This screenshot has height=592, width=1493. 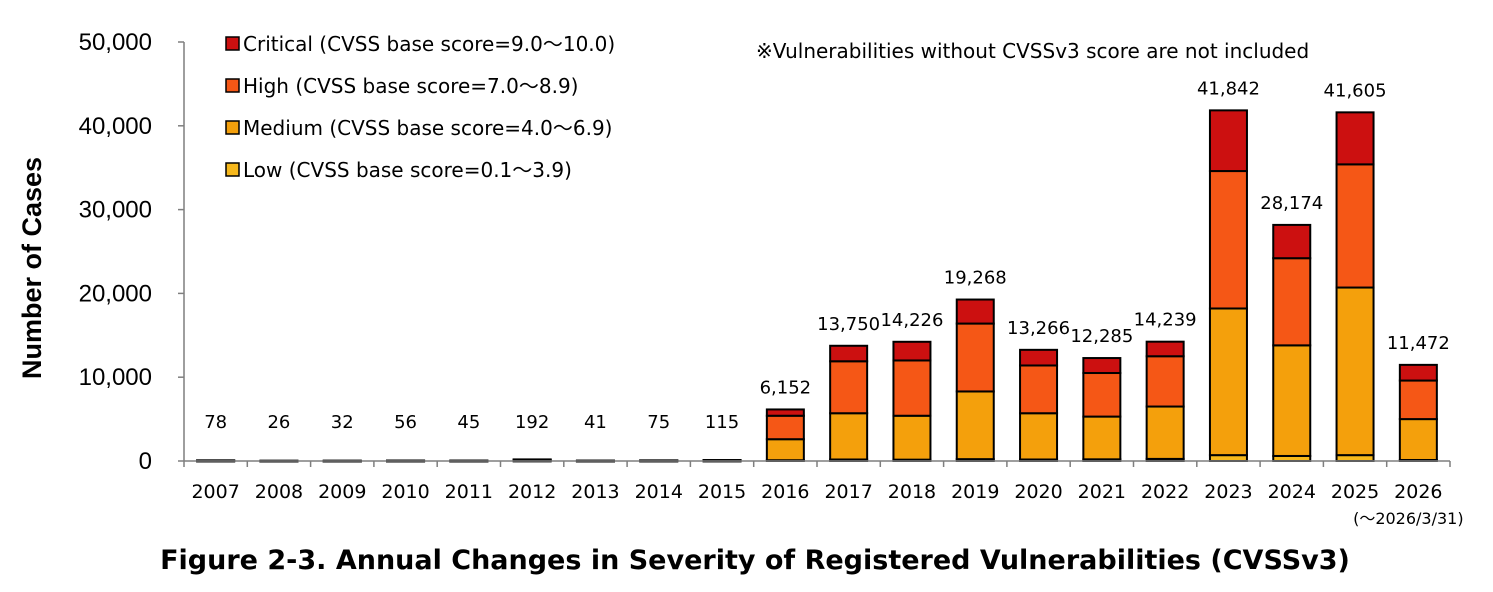 I want to click on x-tick-label: 2024, so click(x=1292, y=492).